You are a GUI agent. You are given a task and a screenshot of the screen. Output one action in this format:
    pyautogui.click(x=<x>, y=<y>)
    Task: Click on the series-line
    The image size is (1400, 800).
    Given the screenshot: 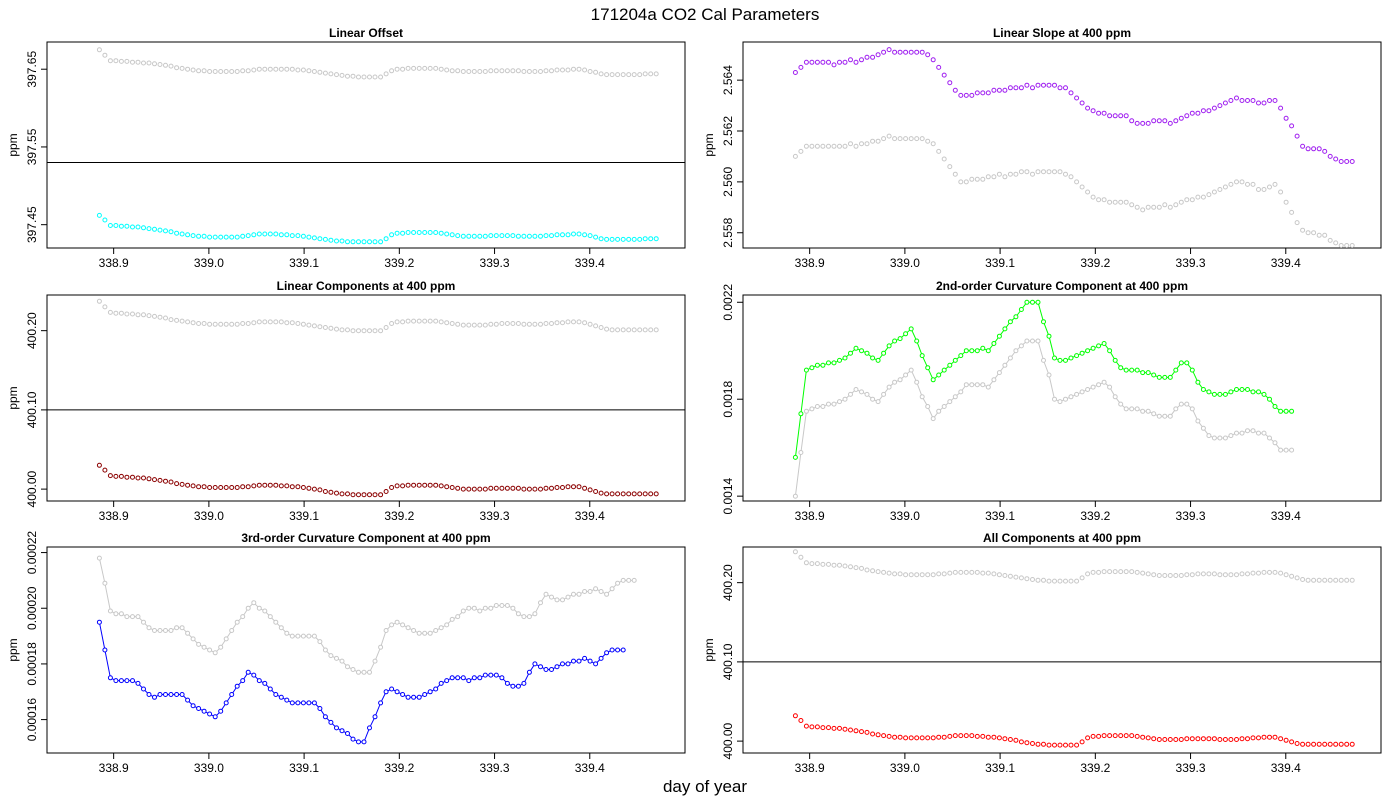 What is the action you would take?
    pyautogui.click(x=1043, y=418)
    